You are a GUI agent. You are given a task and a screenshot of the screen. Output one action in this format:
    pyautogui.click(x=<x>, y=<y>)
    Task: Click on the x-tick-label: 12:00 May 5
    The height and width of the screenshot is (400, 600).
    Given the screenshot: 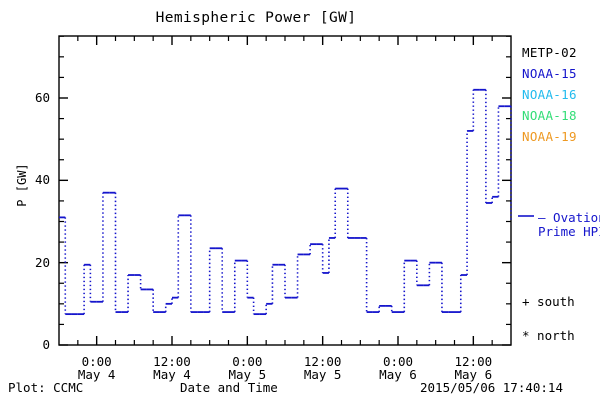 What is the action you would take?
    pyautogui.click(x=323, y=368)
    